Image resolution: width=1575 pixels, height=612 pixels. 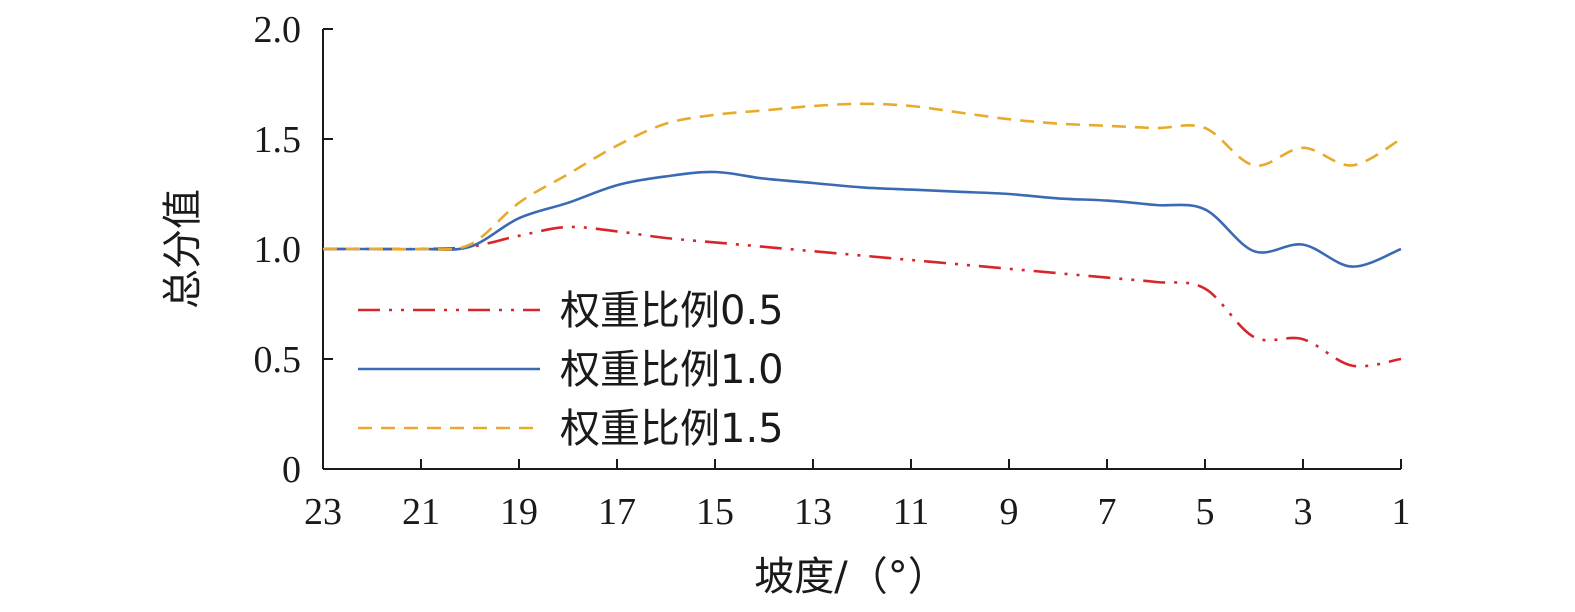 I want to click on legend-label-0: 权重比例0.5, so click(x=672, y=311).